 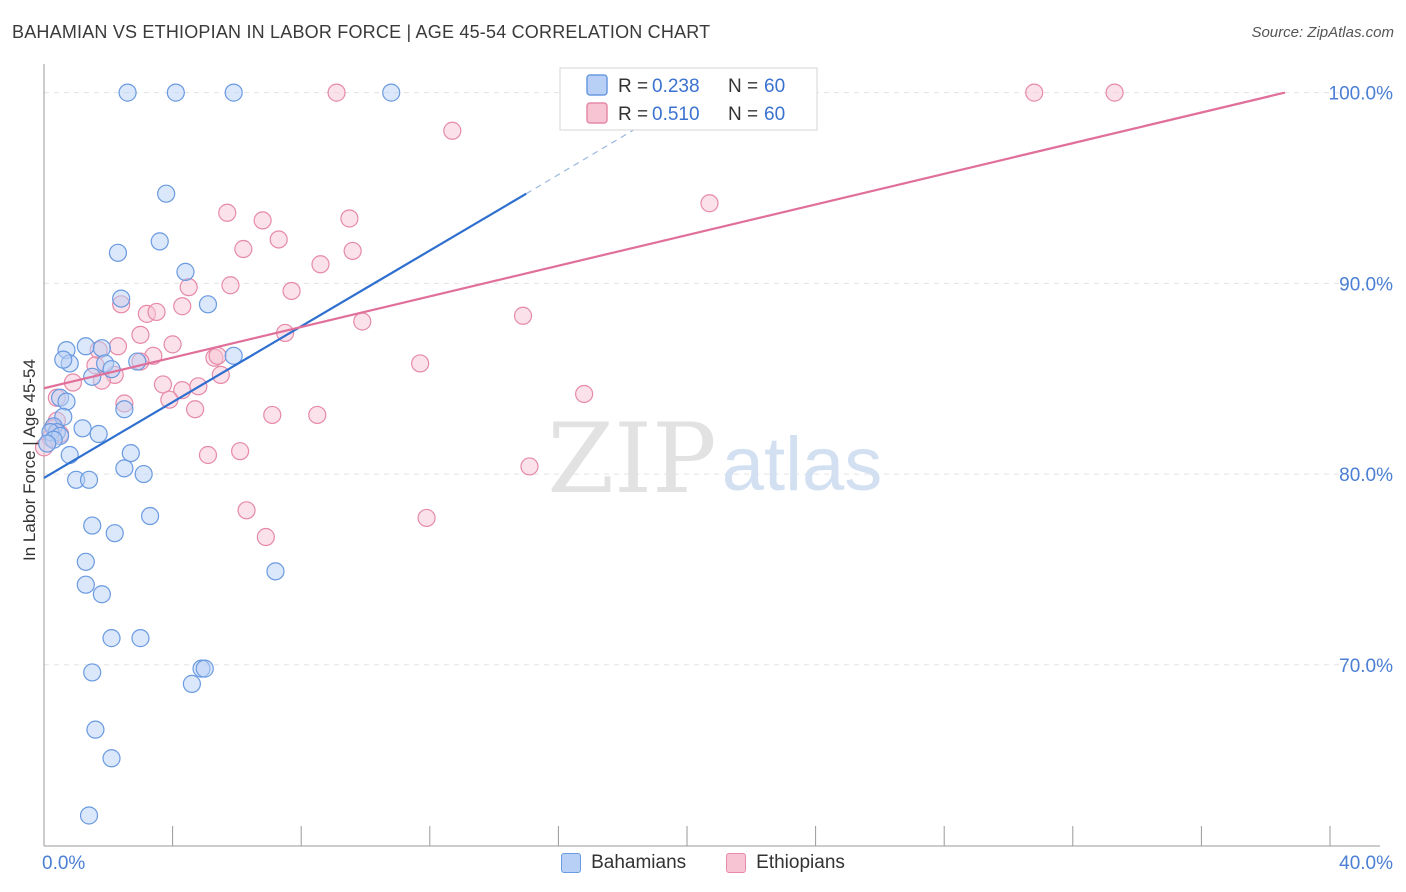 What do you see at coordinates (802, 464) in the screenshot?
I see `watermark-atlas: atlas` at bounding box center [802, 464].